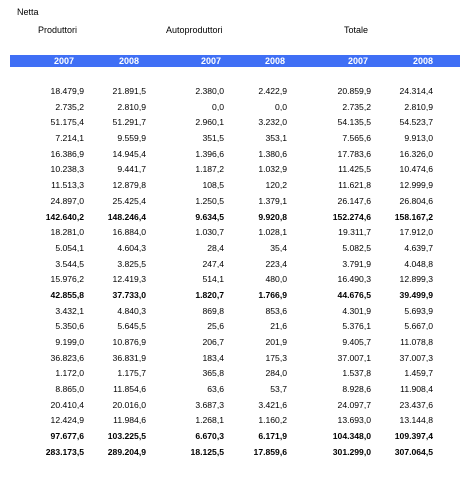 The height and width of the screenshot is (481, 464). I want to click on table-cell: 26.804,6, so click(416, 200).